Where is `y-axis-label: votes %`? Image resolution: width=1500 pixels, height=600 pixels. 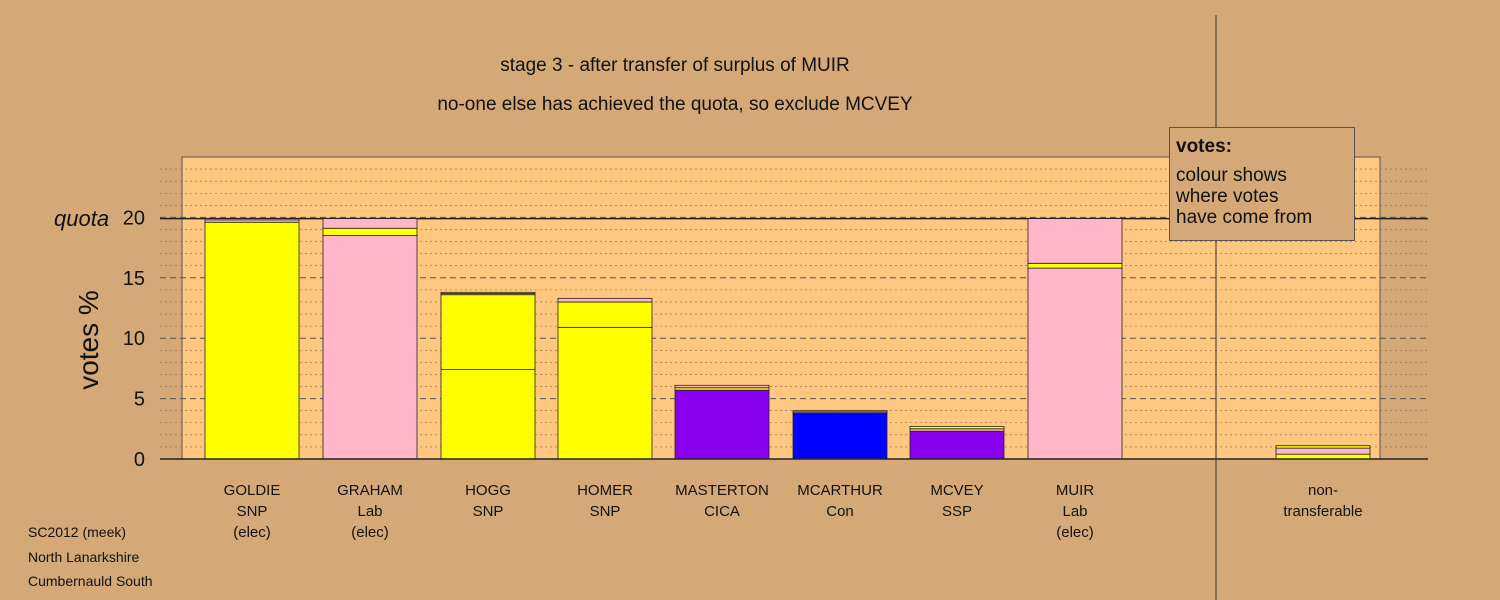
y-axis-label: votes % is located at coordinates (88, 340).